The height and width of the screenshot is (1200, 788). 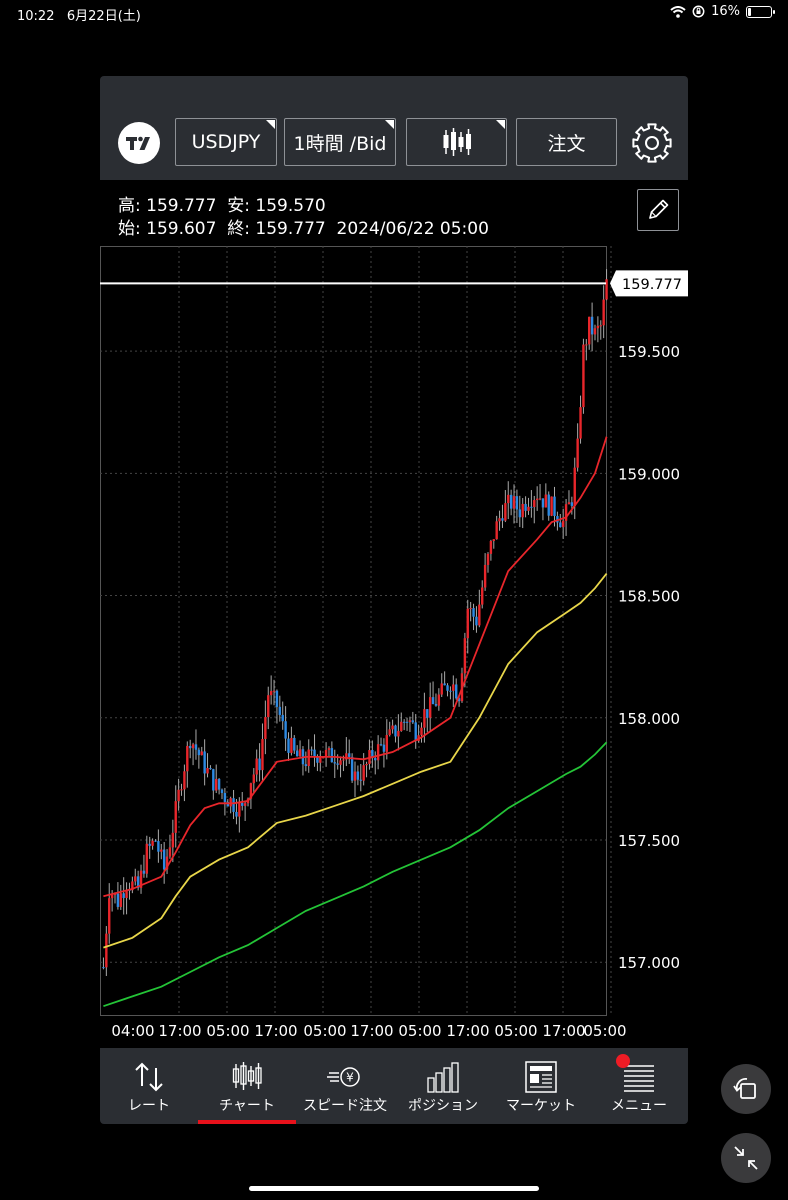 I want to click on symbol-selector: USDJPY, so click(x=226, y=142).